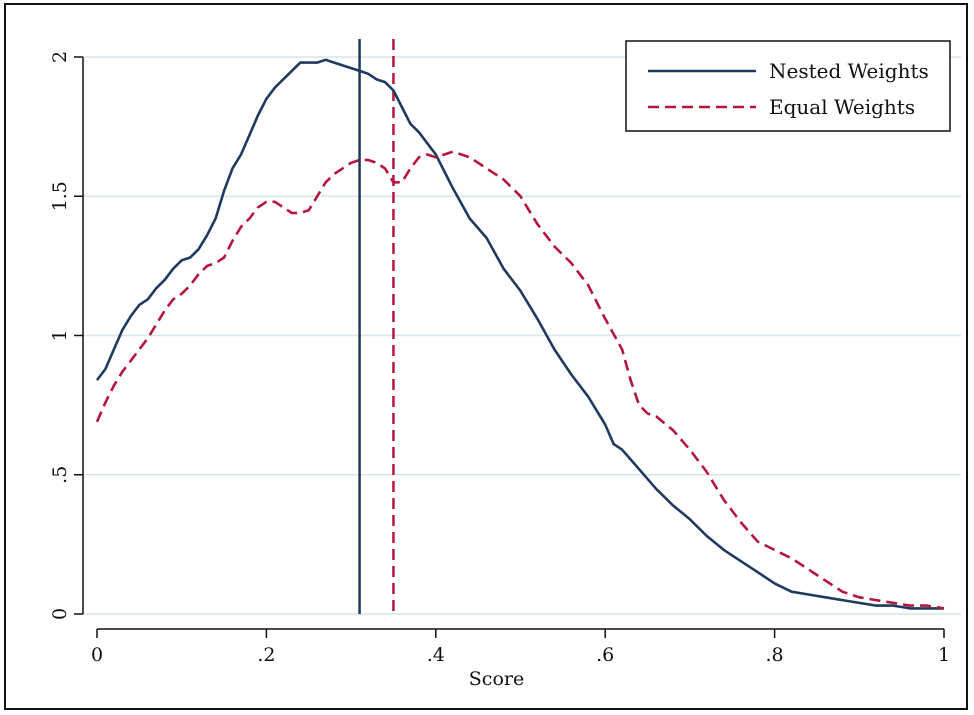  I want to click on reference-lines, so click(376, 326).